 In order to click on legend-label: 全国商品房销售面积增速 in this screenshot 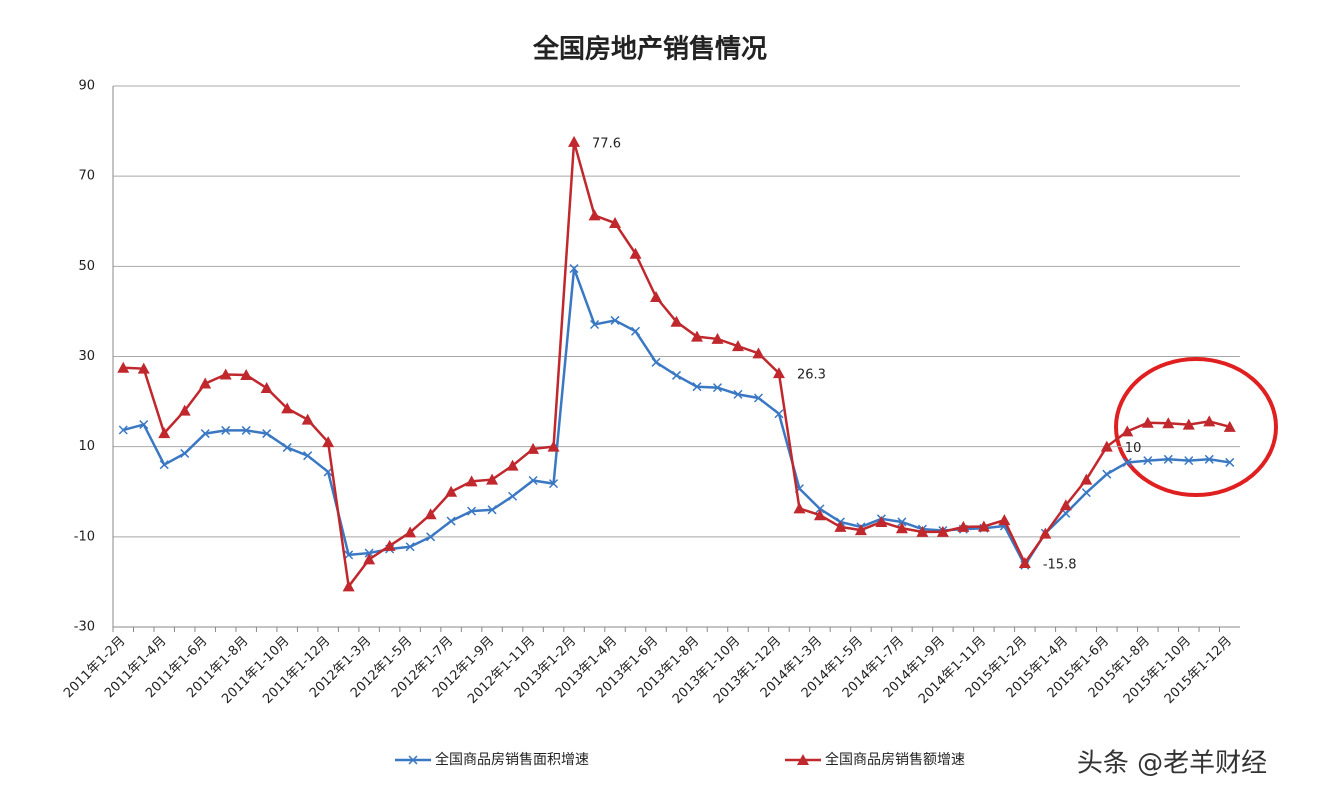, I will do `click(512, 759)`.